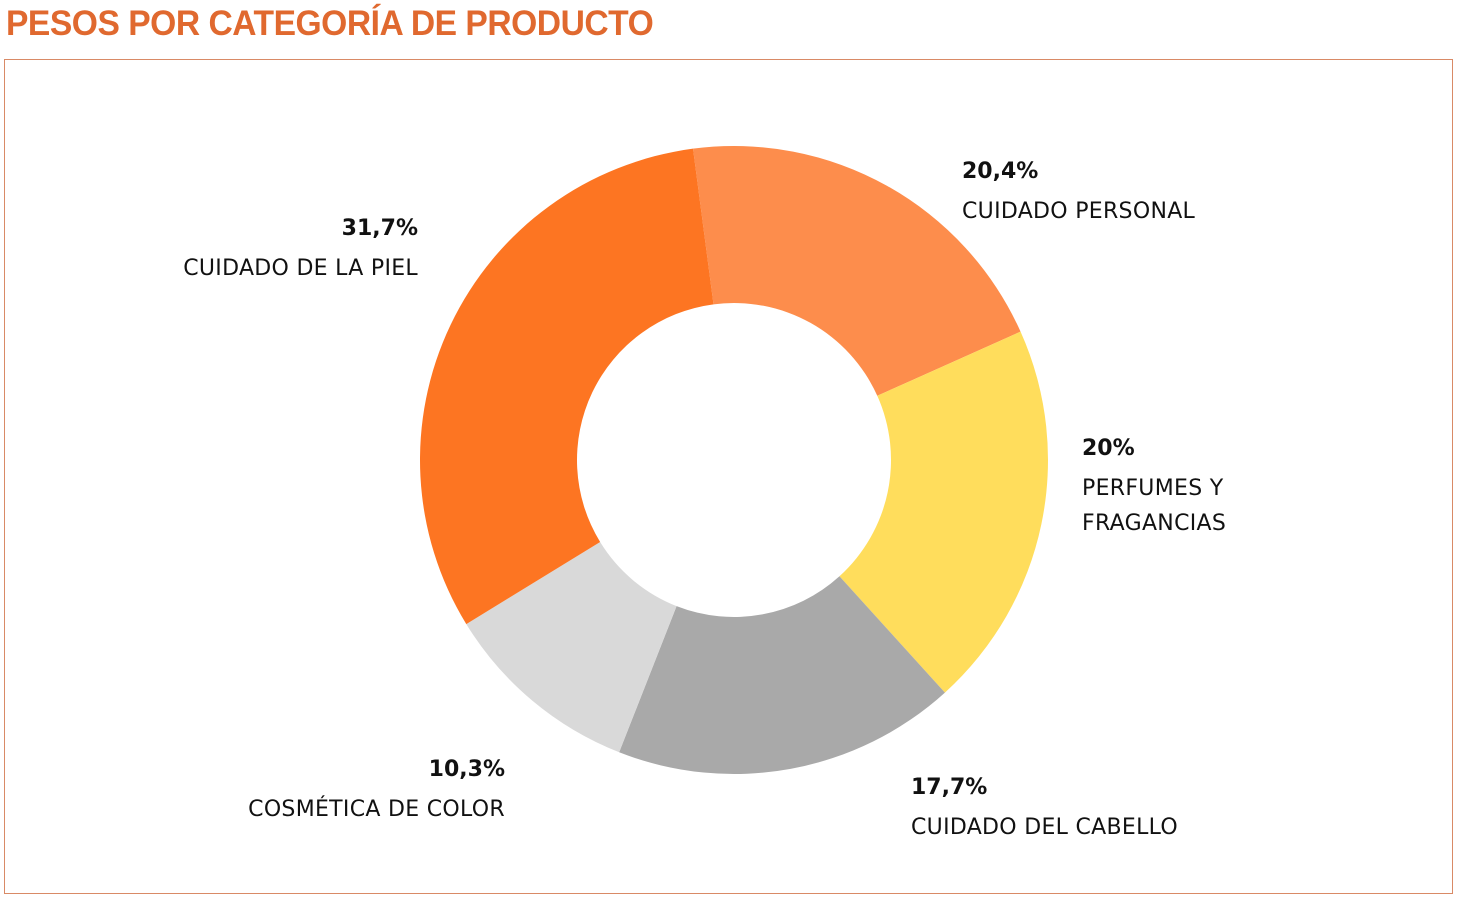 The width and height of the screenshot is (1460, 900). I want to click on slice-label-cosmetica-de-color: 10,3% COSMÉTICA DE COLOR, so click(376, 791).